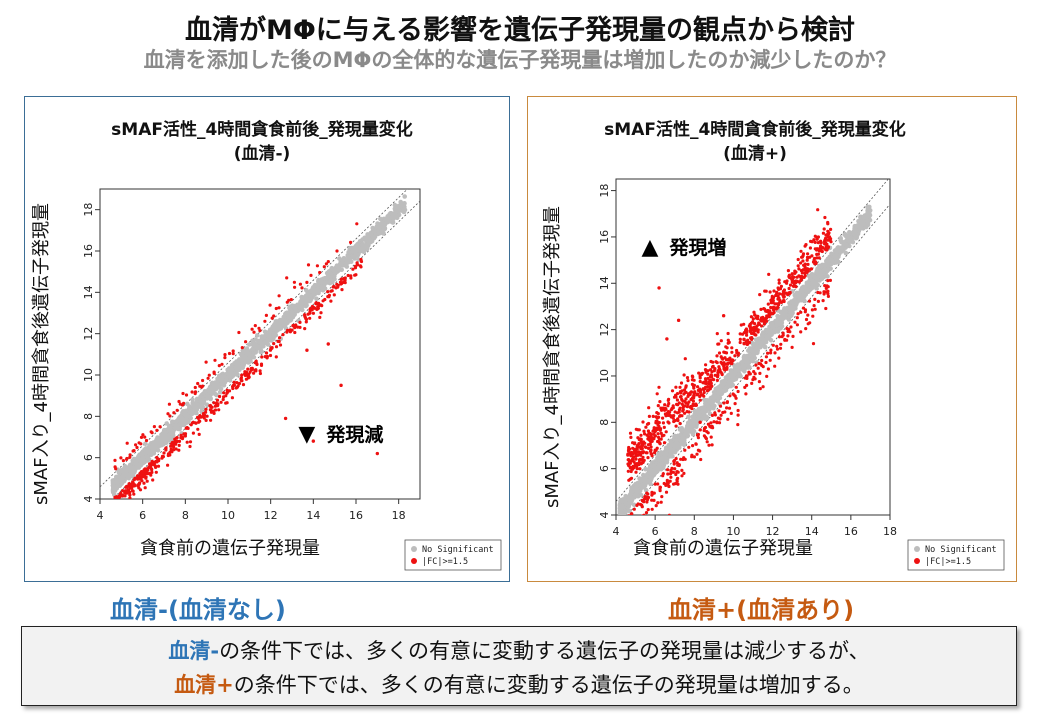  What do you see at coordinates (729, 364) in the screenshot?
I see `series-fc-significant` at bounding box center [729, 364].